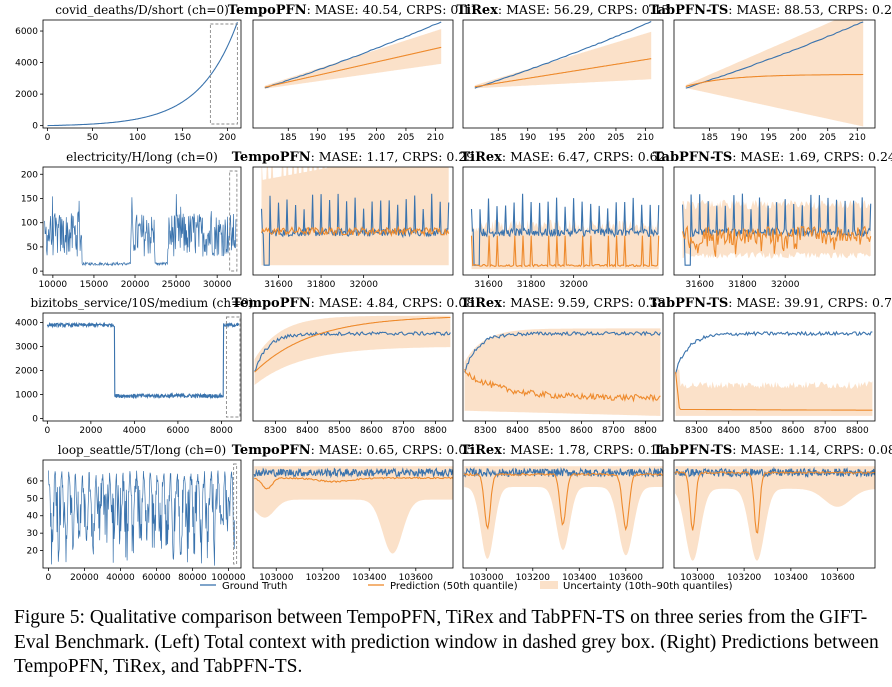  Describe the element at coordinates (562, 10) in the screenshot. I see `forecast-panel-title: TiRex: MASE: 56.29, CRPS: 0.13` at that location.